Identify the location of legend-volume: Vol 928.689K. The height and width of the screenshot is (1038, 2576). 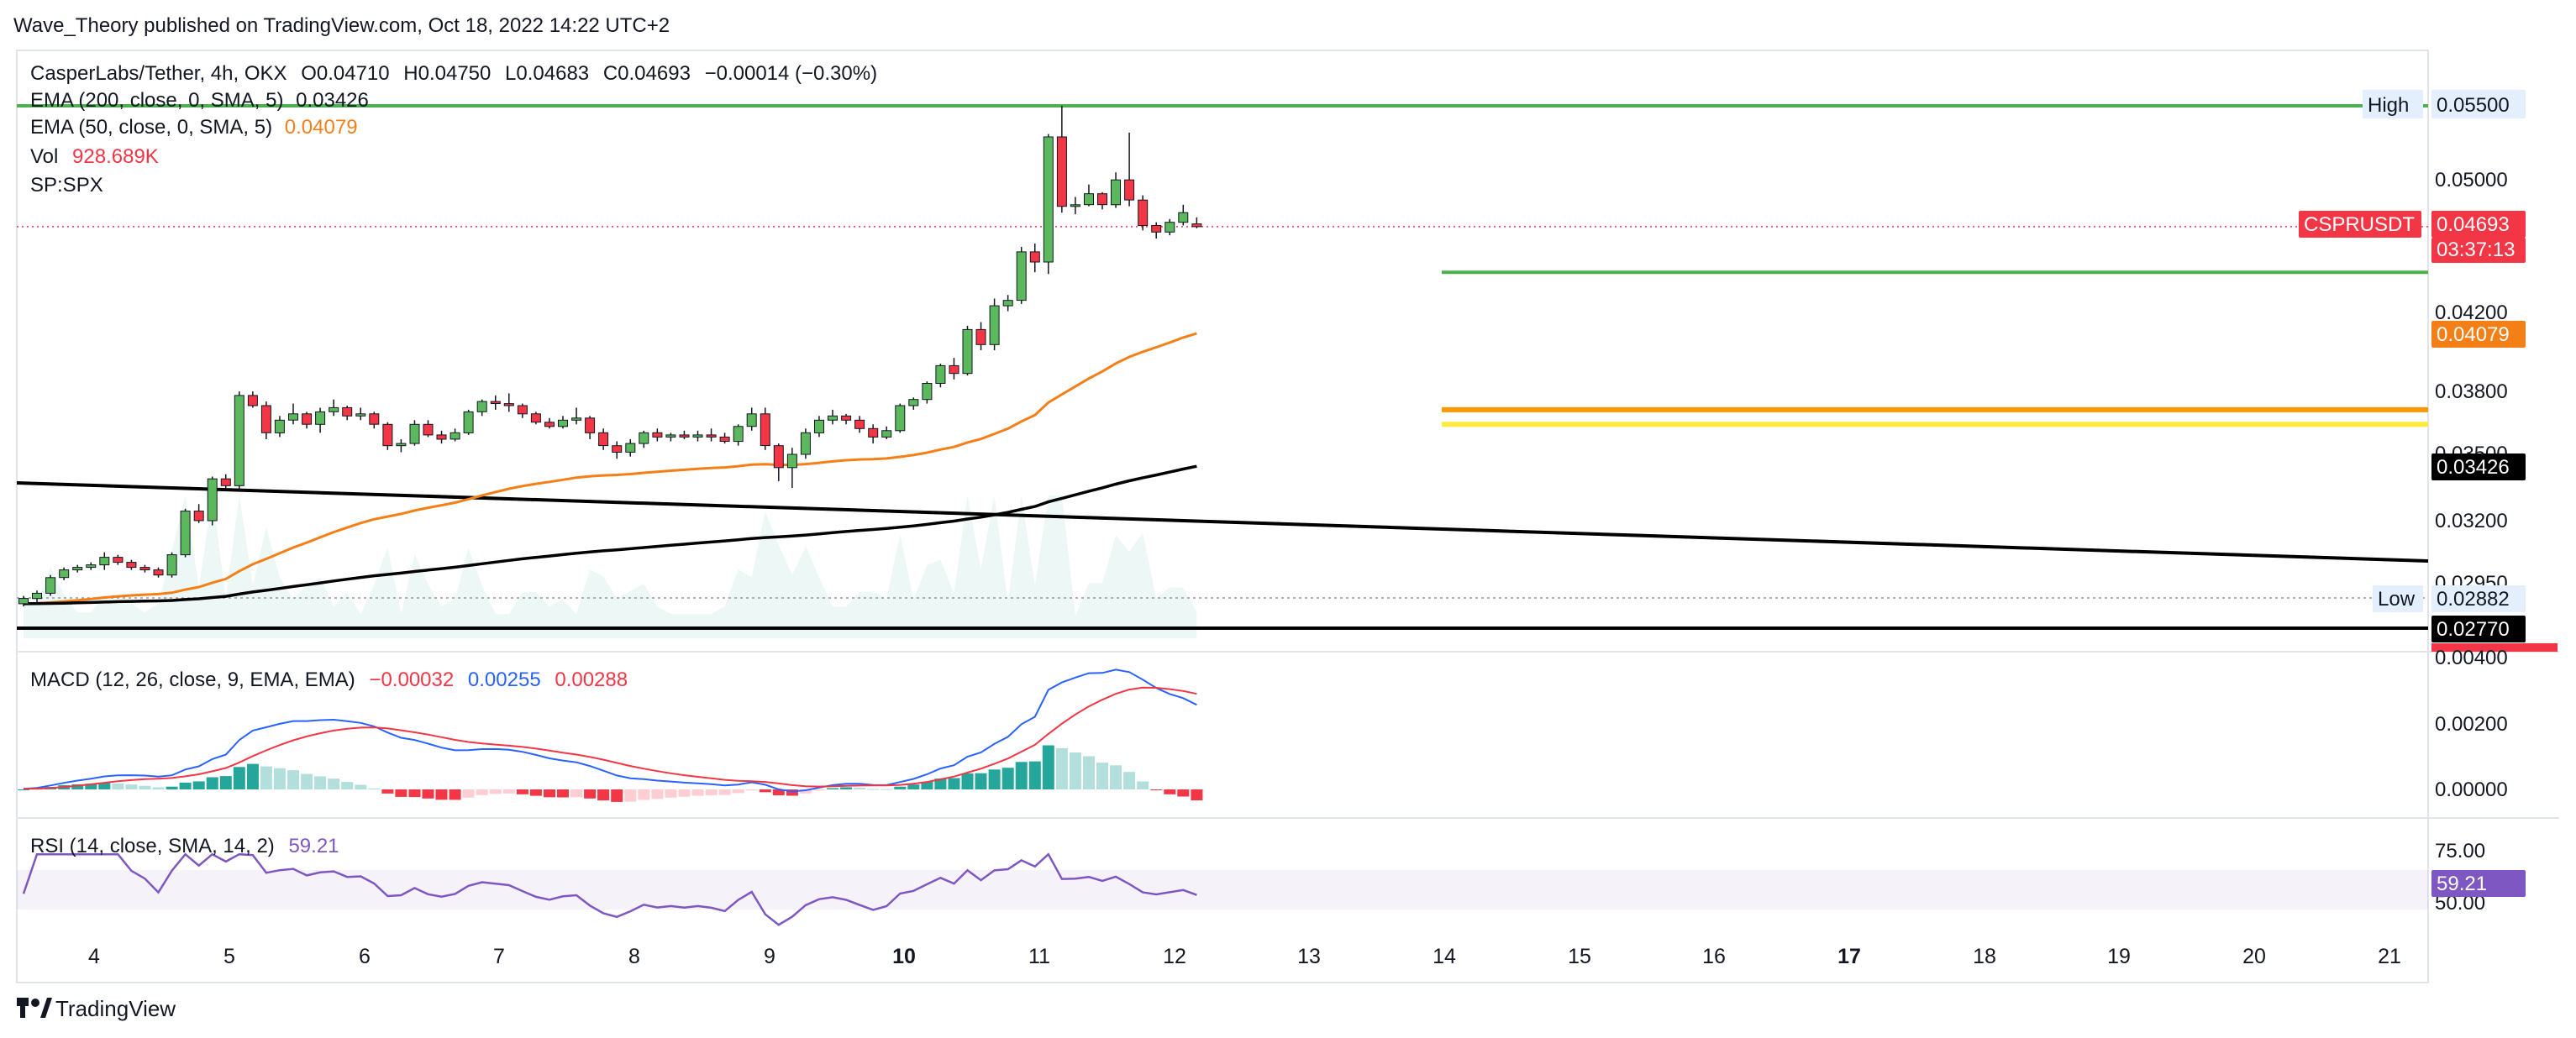
(94, 156).